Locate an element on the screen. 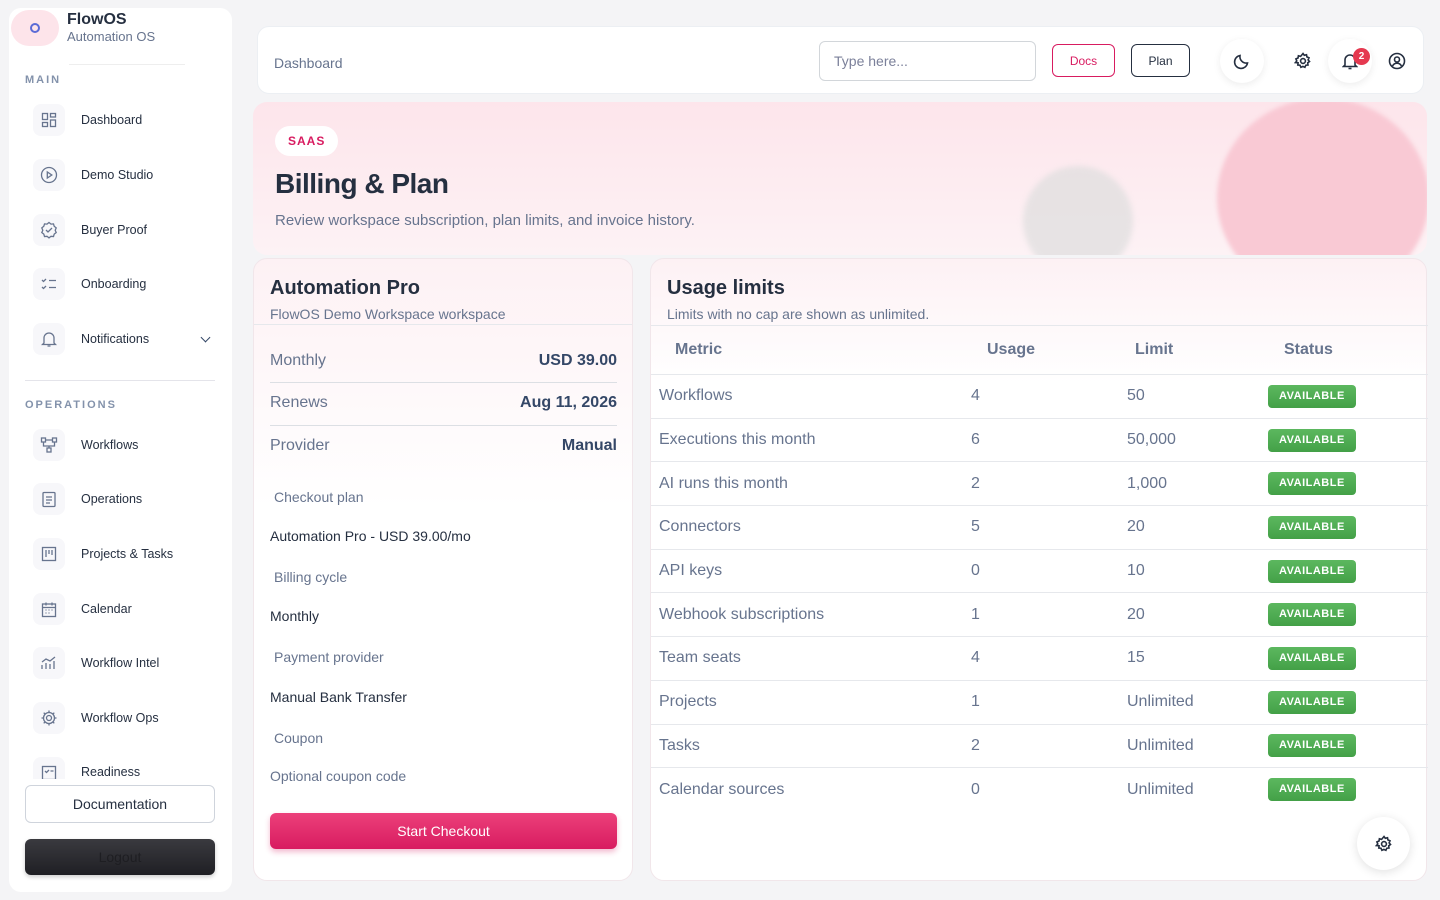 Image resolution: width=1440 pixels, height=900 pixels. plan-row-label: Monthly is located at coordinates (298, 360).